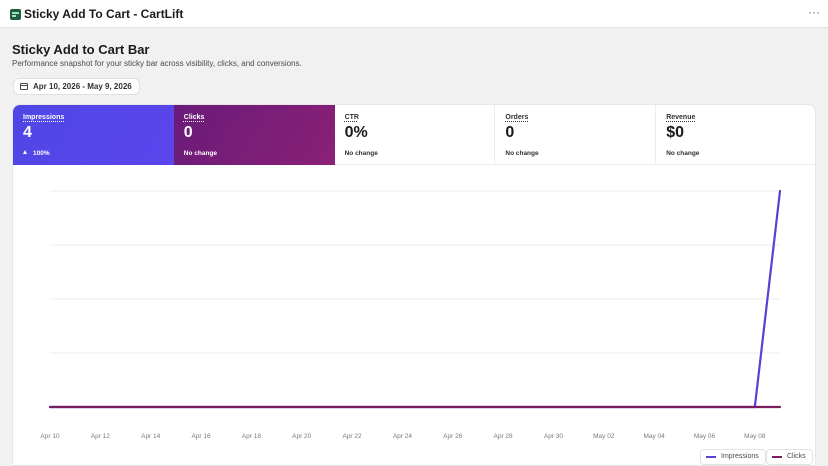  Describe the element at coordinates (15, 14) in the screenshot. I see `app-logo-icon` at that location.